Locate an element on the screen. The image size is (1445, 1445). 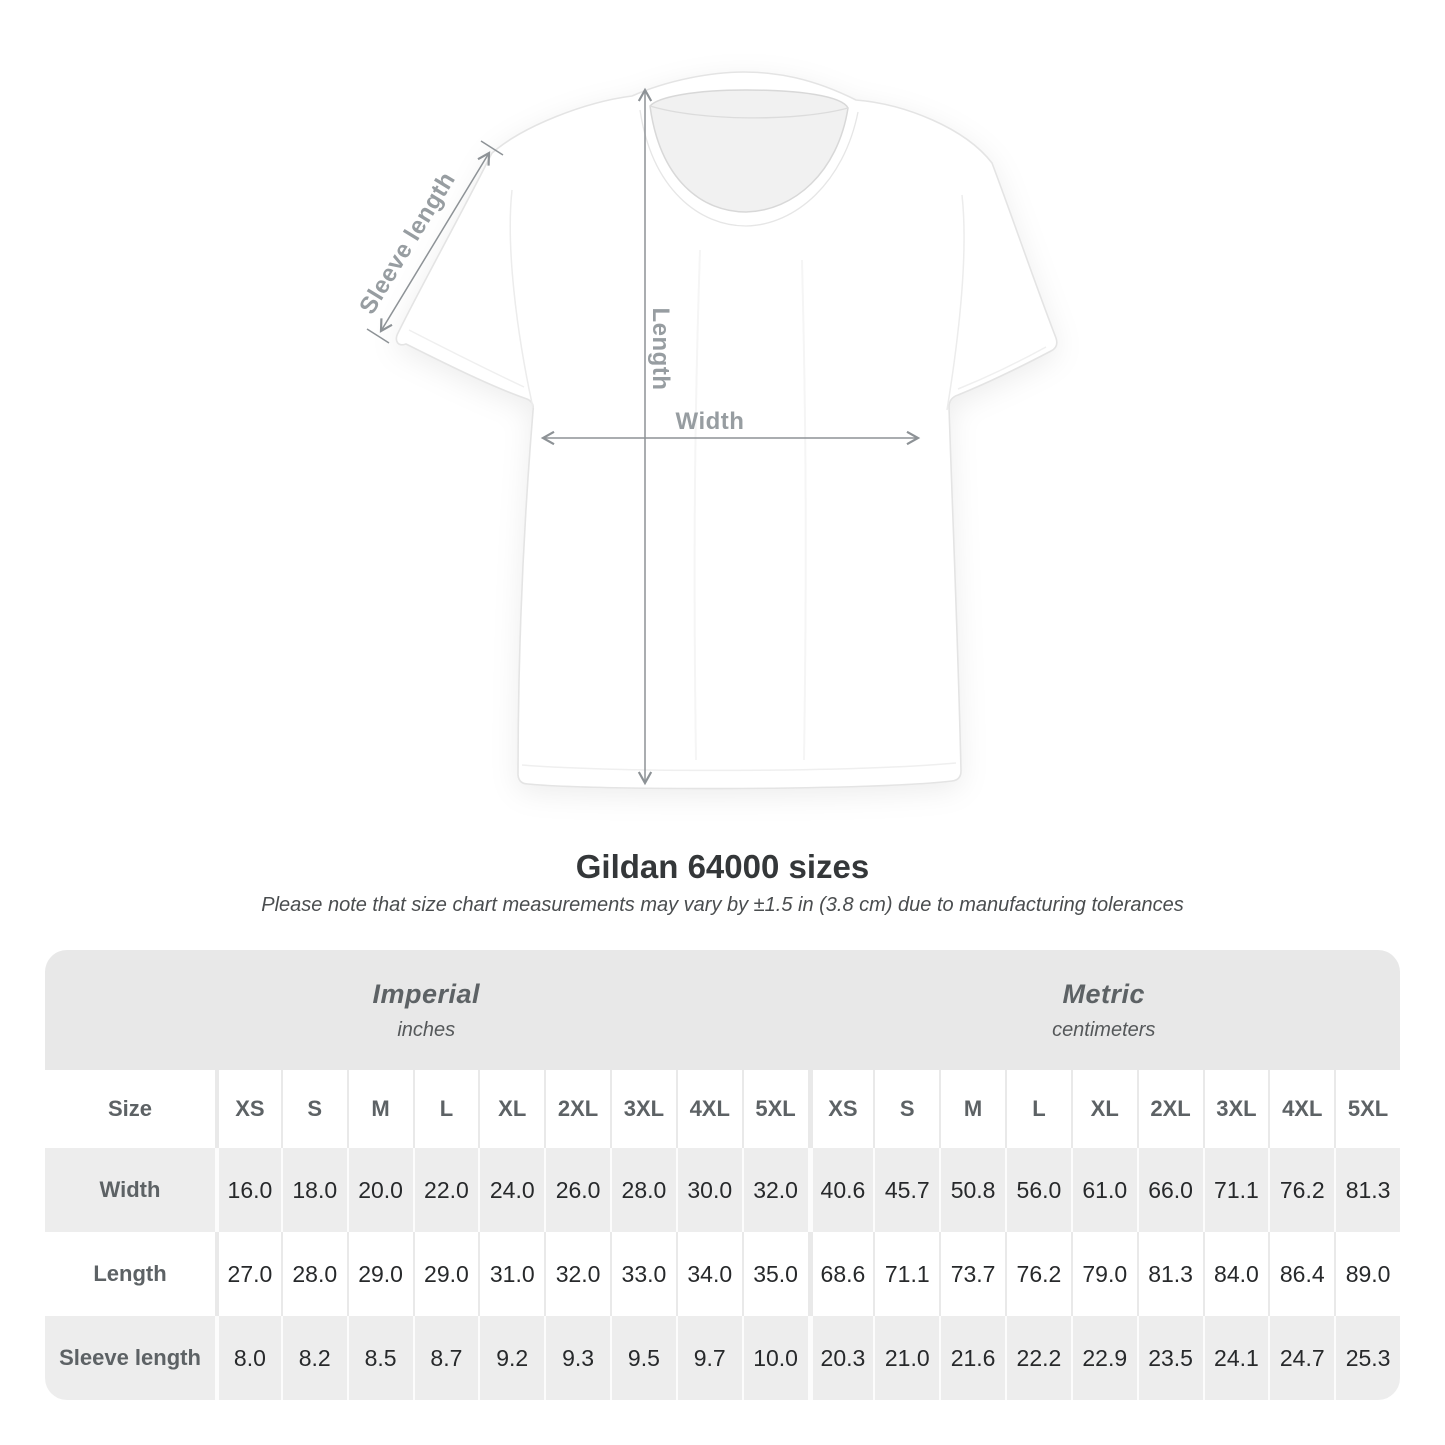
value-cell: 73.7 is located at coordinates (972, 1274).